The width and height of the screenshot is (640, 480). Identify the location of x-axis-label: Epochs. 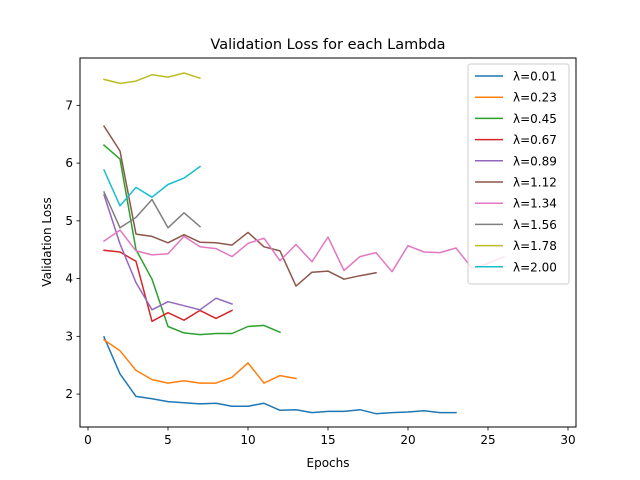
(328, 463).